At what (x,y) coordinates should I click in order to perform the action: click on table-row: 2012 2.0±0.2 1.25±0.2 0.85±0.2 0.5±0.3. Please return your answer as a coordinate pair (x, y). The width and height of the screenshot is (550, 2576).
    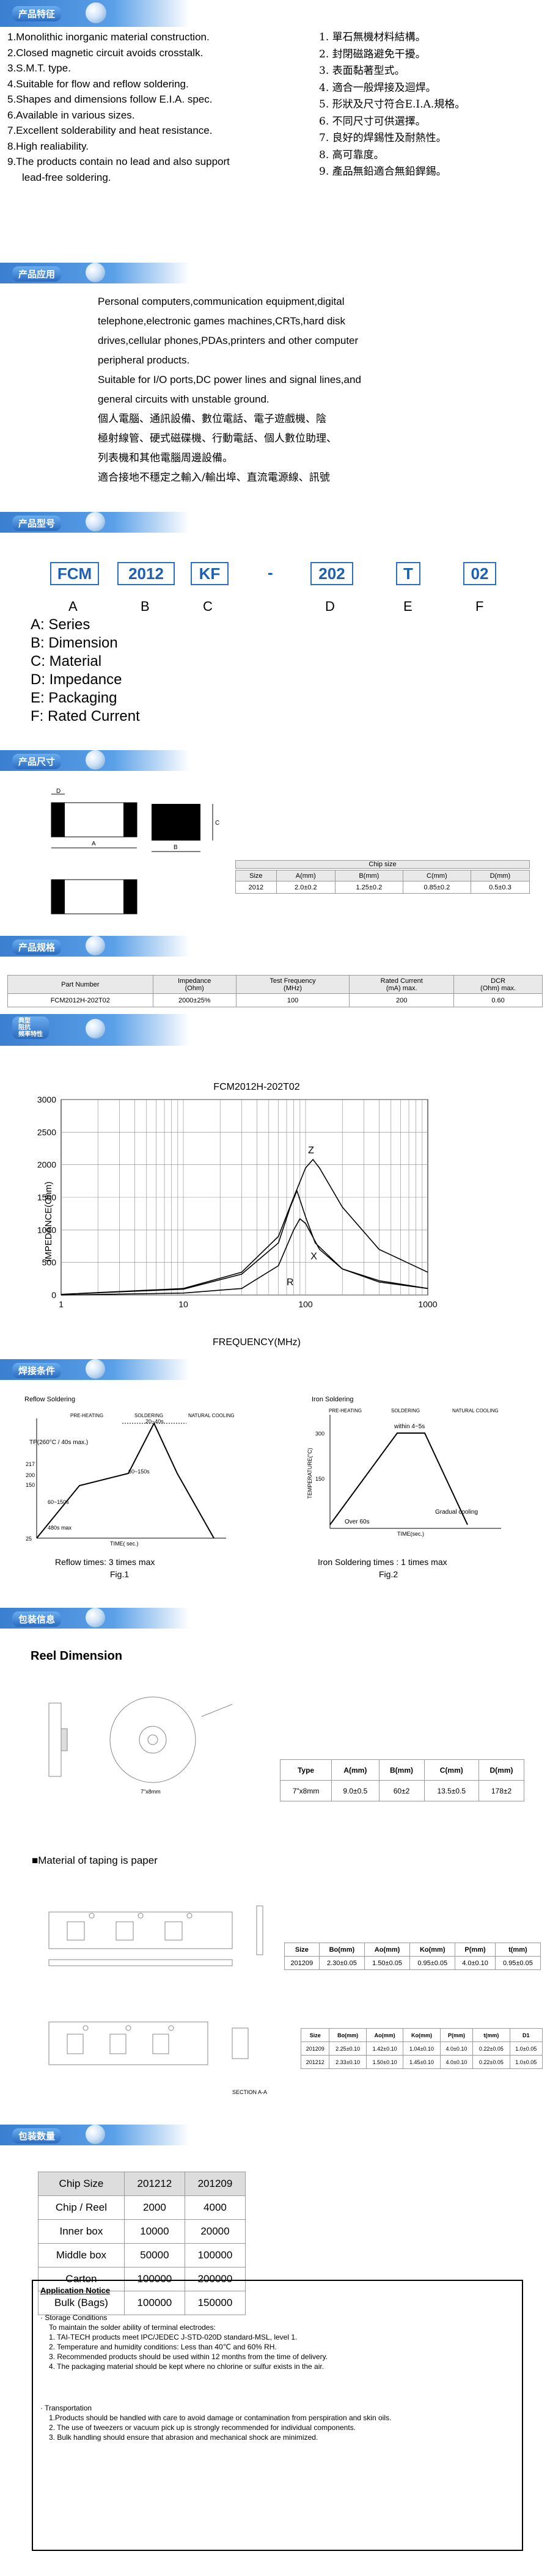
    Looking at the image, I should click on (383, 887).